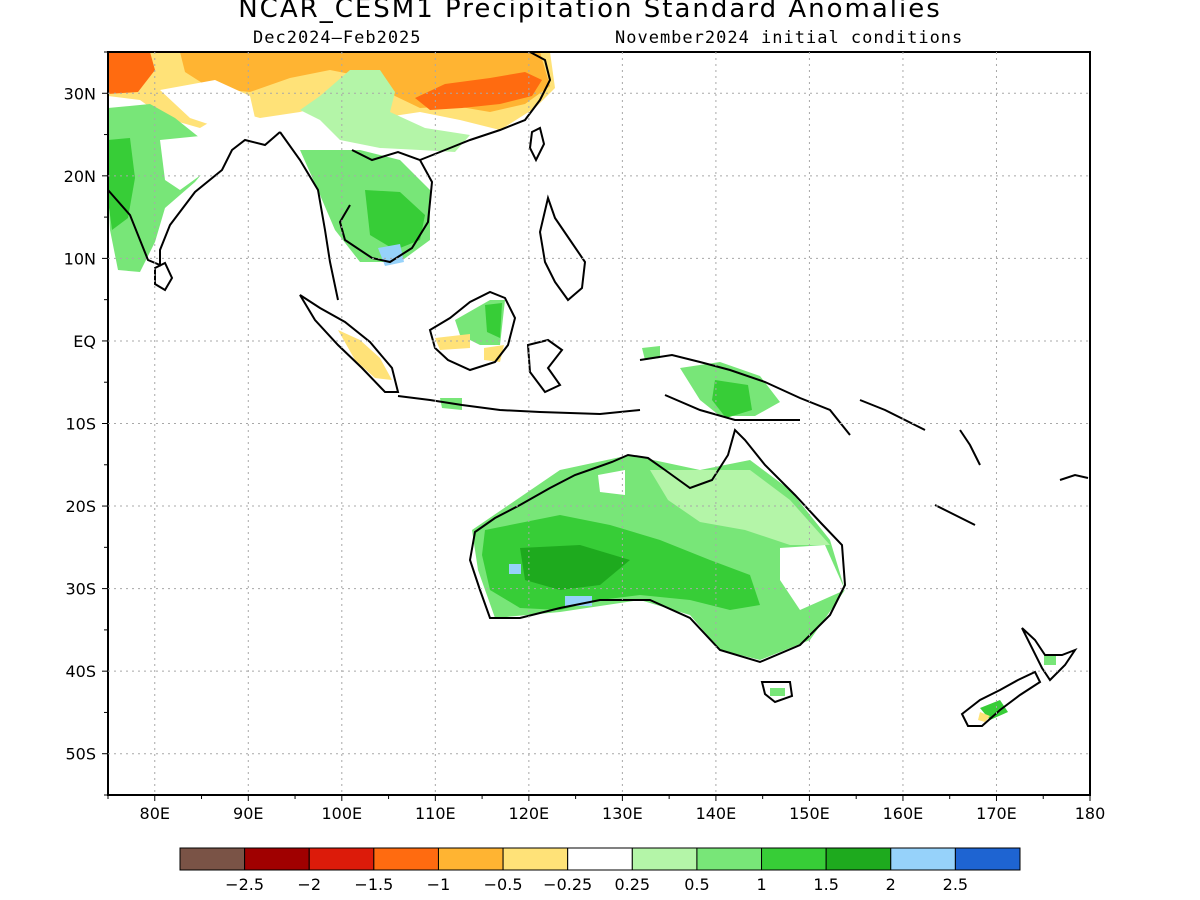 The image size is (1200, 900). I want to click on colorbar-label: −2, so click(309, 884).